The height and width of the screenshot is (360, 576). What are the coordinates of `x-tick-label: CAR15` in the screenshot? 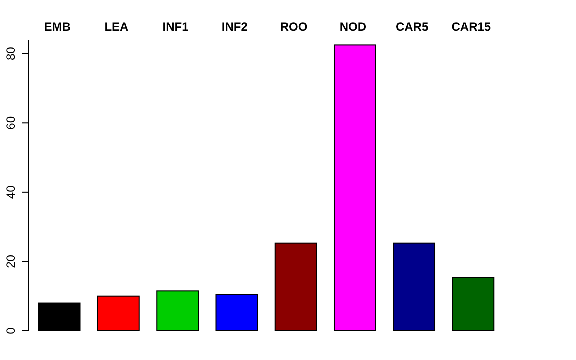 It's located at (472, 27).